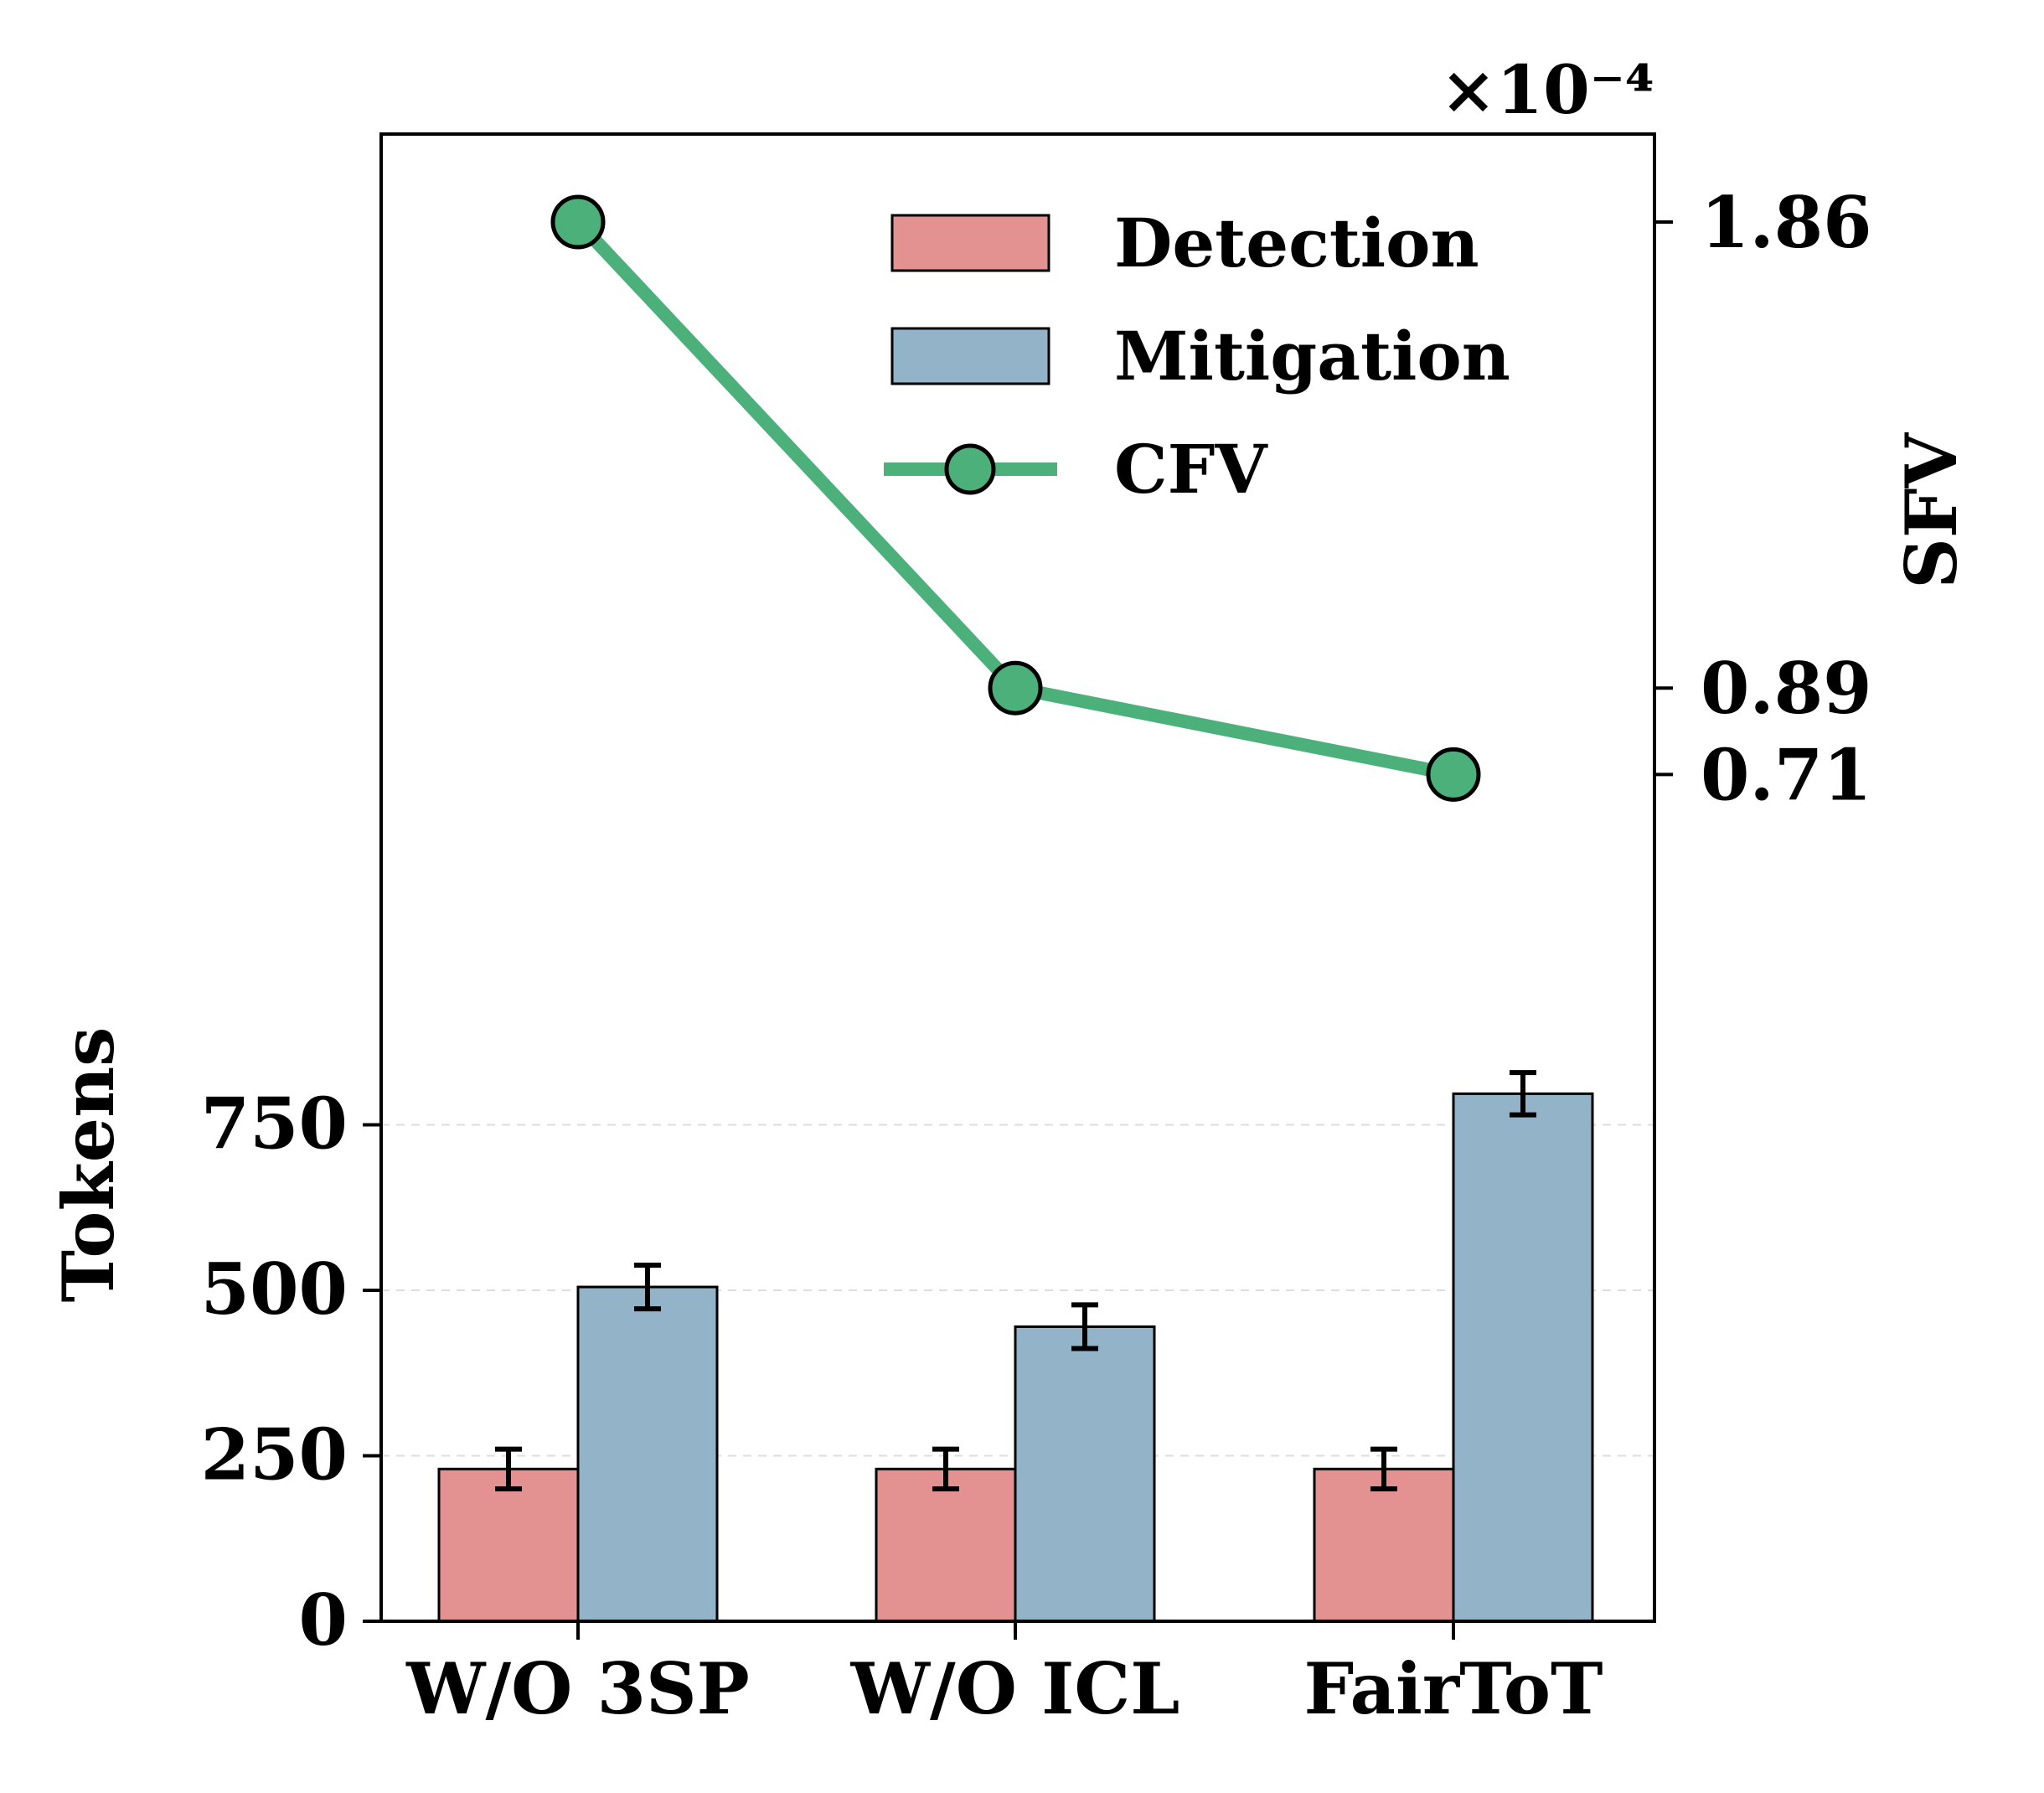  Describe the element at coordinates (577, 1689) in the screenshot. I see `category-label-0: W/O 3SP` at that location.